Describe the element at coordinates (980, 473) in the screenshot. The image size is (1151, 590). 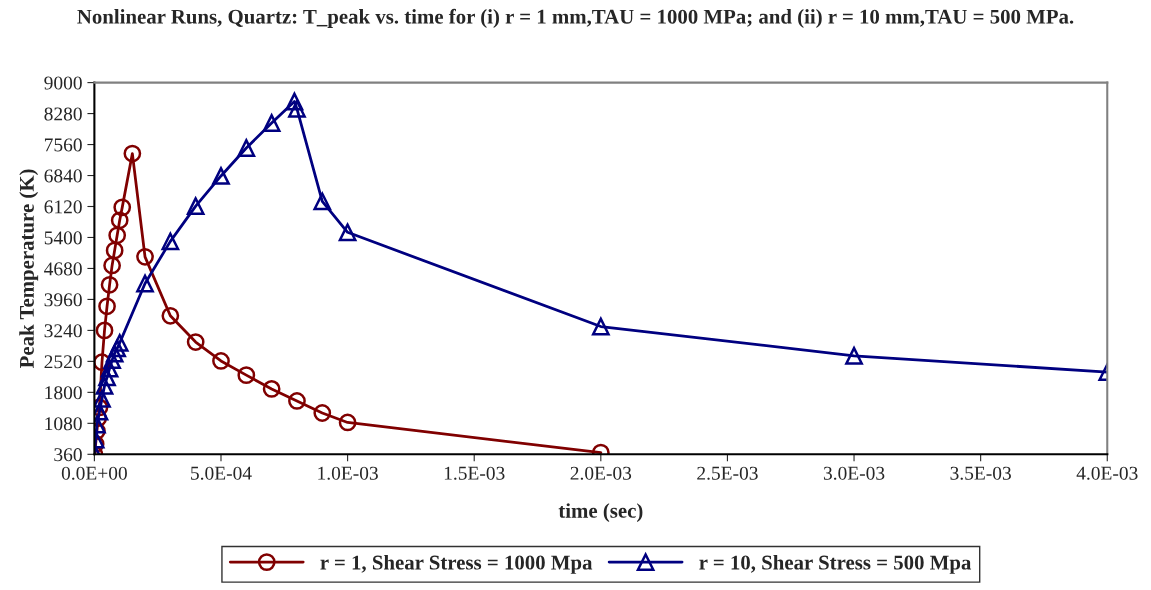
I see `x-tick-label: 3.5E-03` at that location.